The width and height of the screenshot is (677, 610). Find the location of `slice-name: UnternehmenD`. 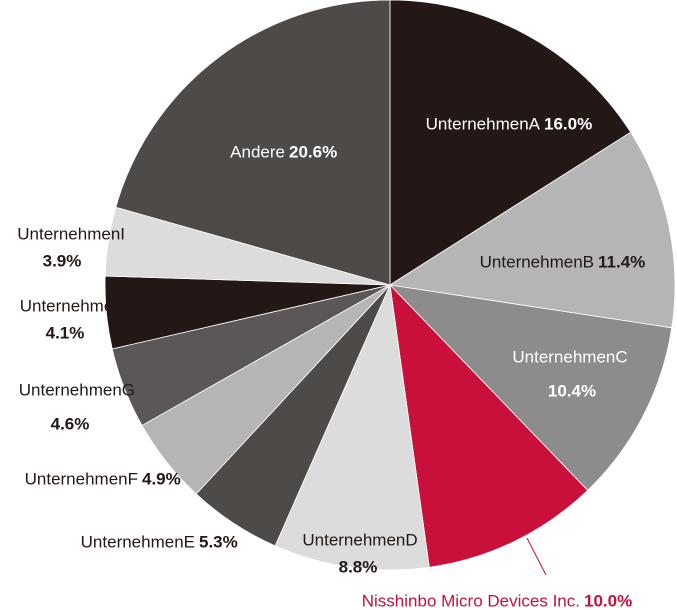

slice-name: UnternehmenD is located at coordinates (359, 539).